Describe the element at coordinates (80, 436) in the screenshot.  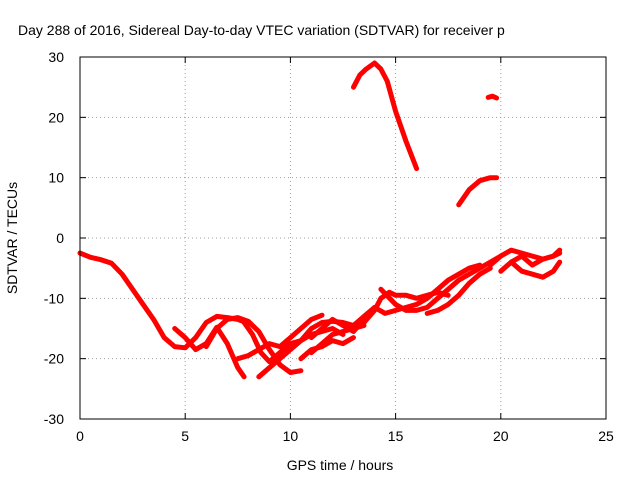
I see `x-tick-label: 0` at that location.